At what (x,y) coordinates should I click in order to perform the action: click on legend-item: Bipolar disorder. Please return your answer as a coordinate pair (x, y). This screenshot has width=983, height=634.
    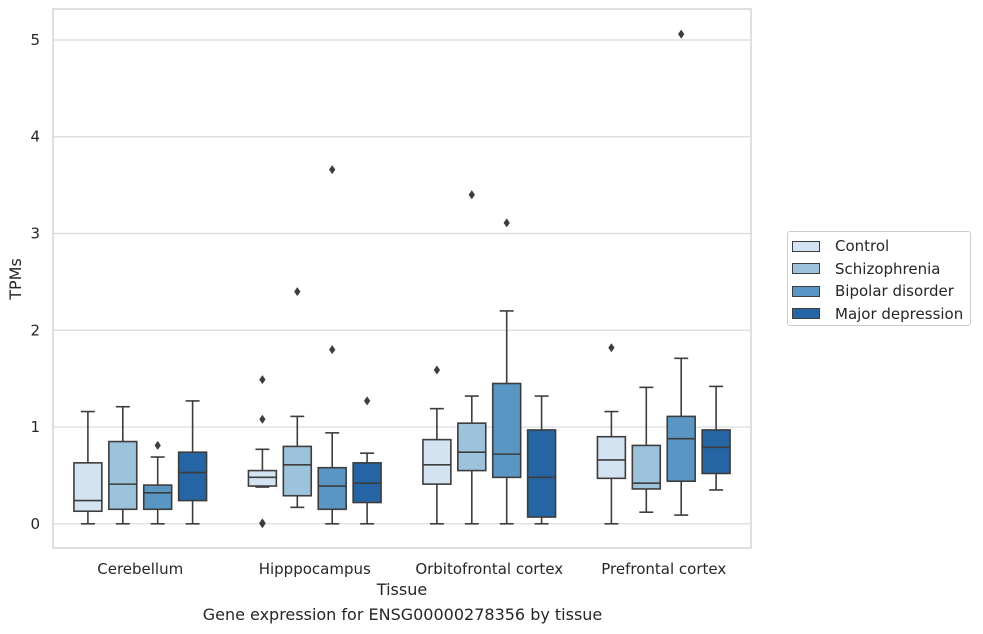
    Looking at the image, I should click on (873, 291).